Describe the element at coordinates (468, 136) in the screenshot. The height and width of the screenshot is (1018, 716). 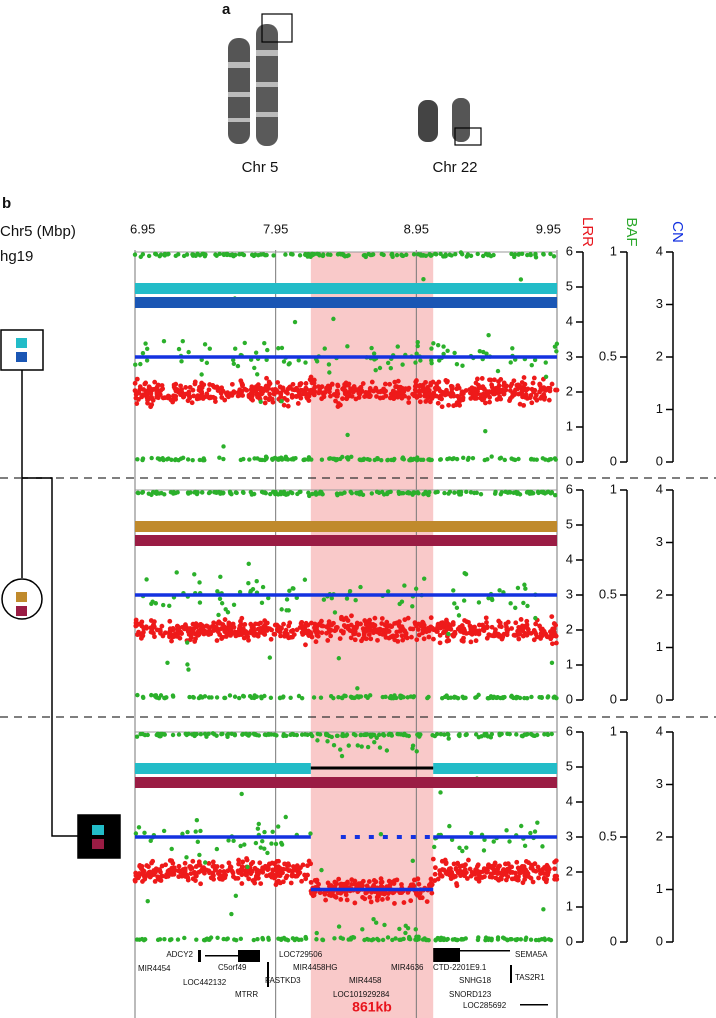
I see `highlight-box` at that location.